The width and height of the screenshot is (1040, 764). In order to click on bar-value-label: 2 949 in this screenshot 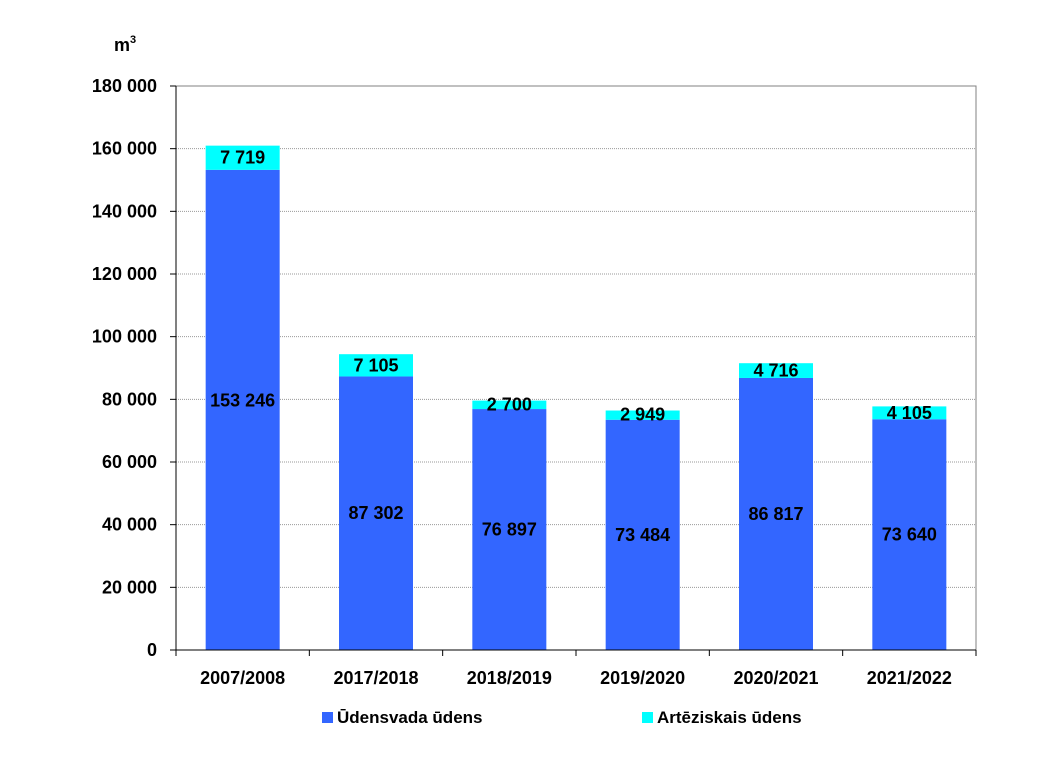, I will do `click(642, 415)`.